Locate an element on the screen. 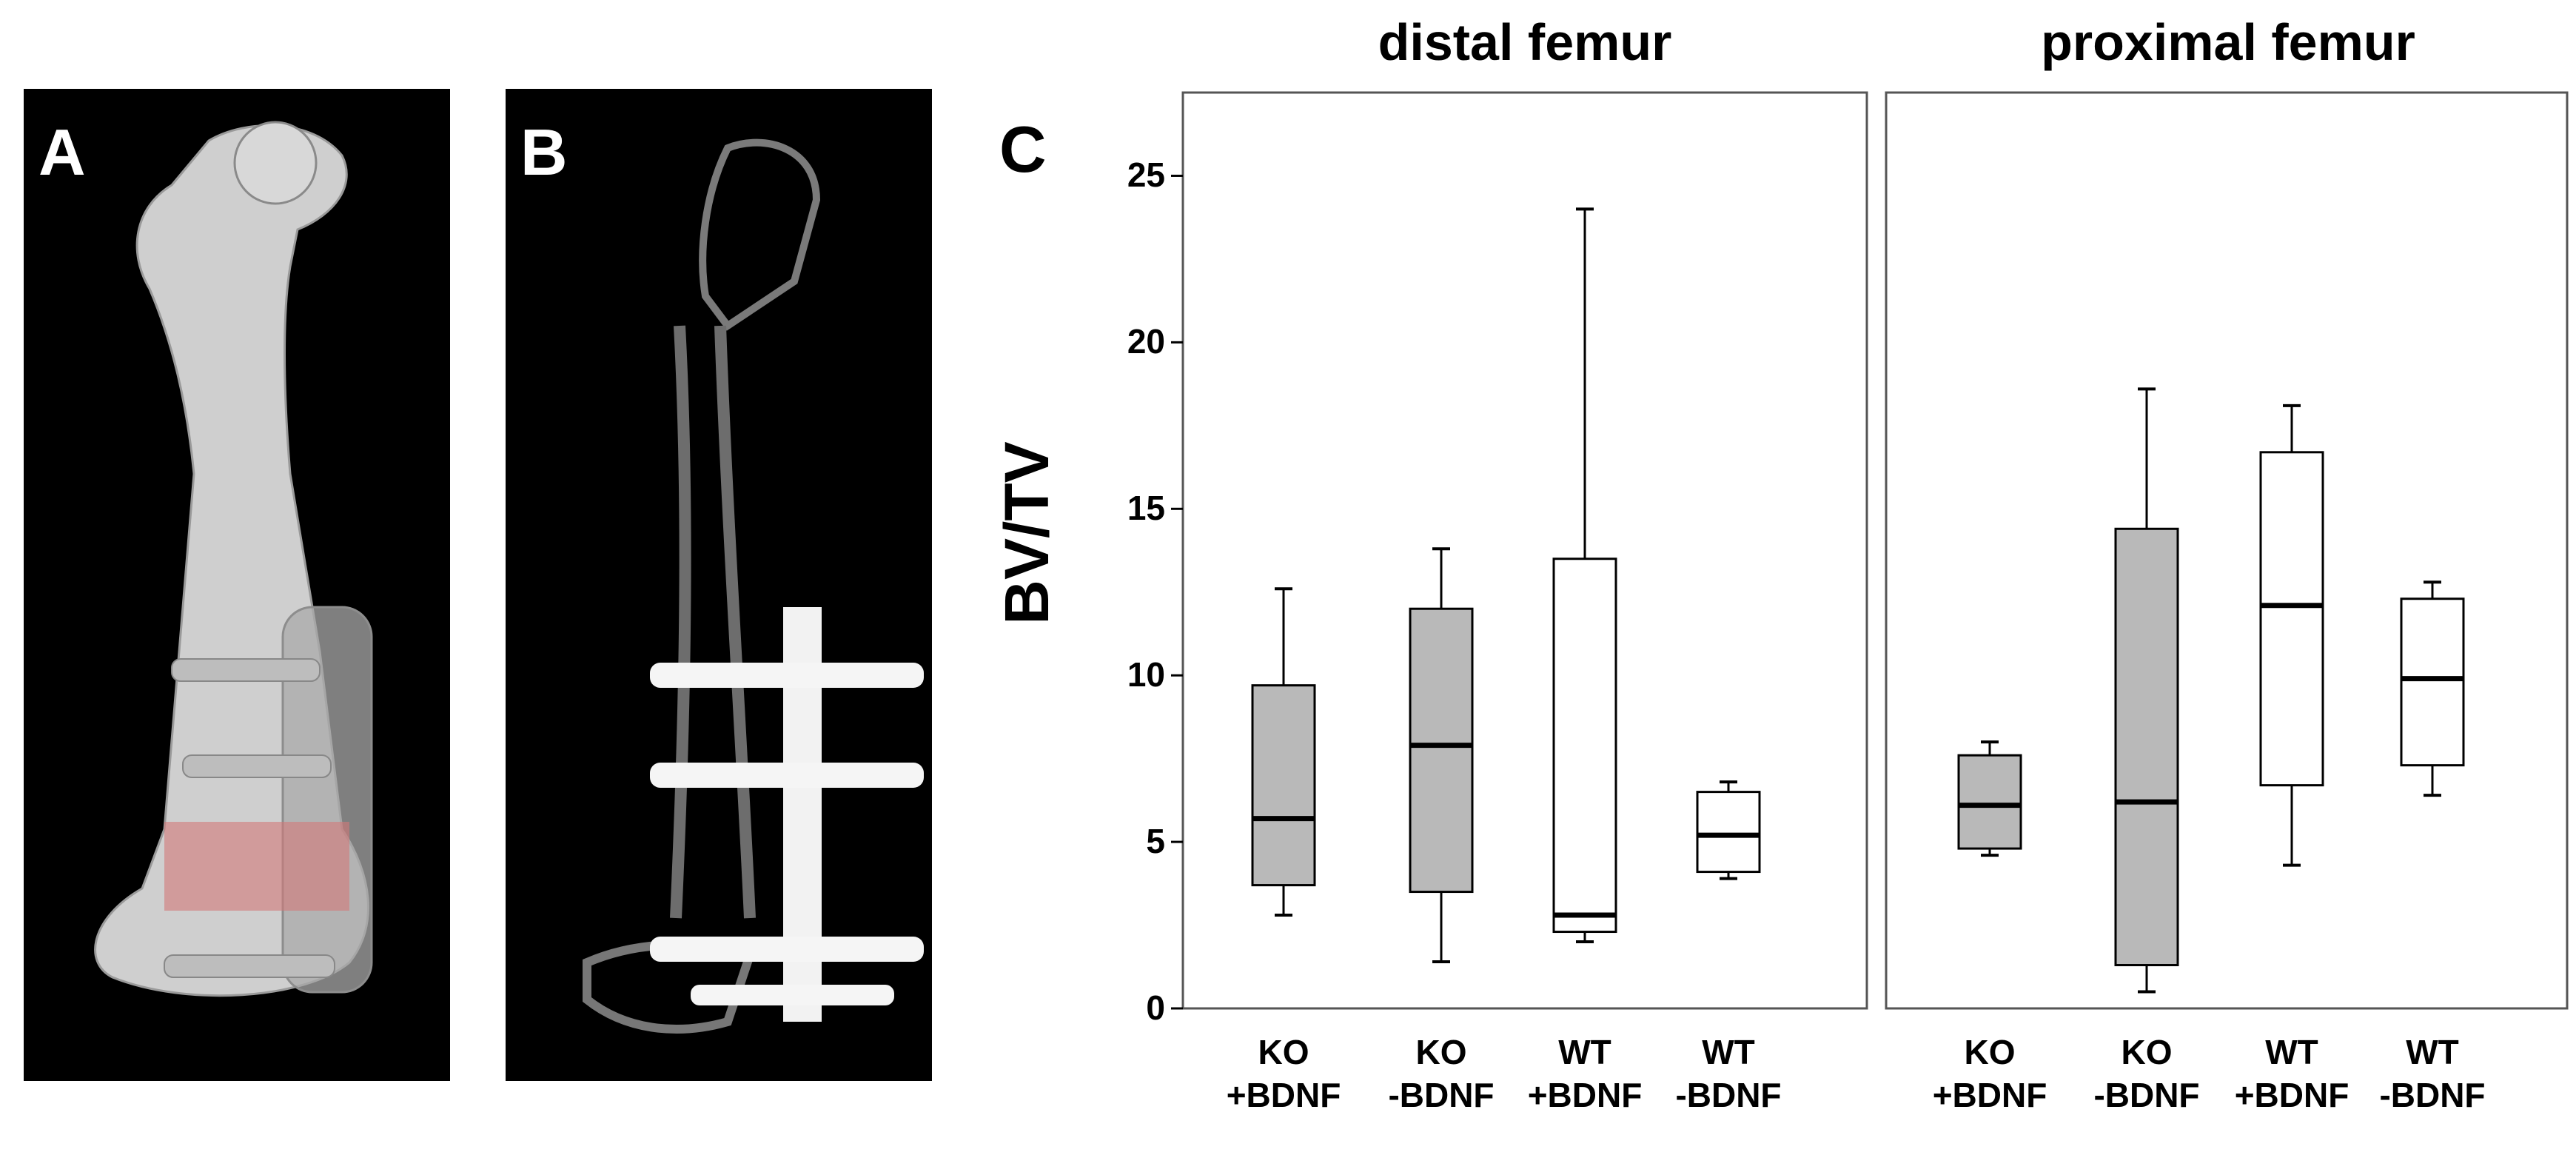 The height and width of the screenshot is (1155, 2576). panel-b-ct-section: B is located at coordinates (719, 585).